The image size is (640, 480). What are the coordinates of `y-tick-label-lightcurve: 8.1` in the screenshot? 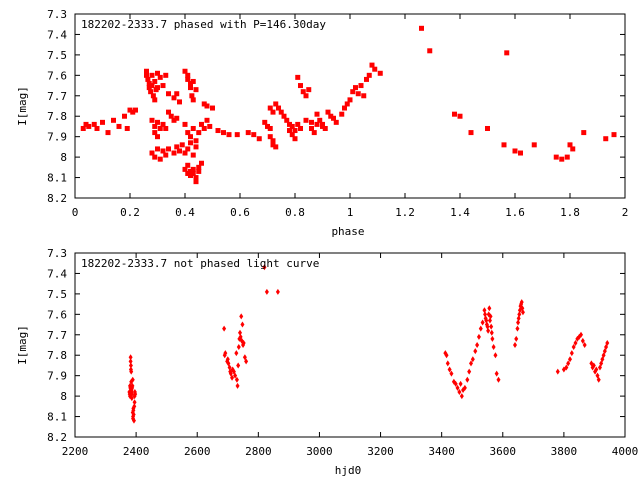 It's located at (57, 417).